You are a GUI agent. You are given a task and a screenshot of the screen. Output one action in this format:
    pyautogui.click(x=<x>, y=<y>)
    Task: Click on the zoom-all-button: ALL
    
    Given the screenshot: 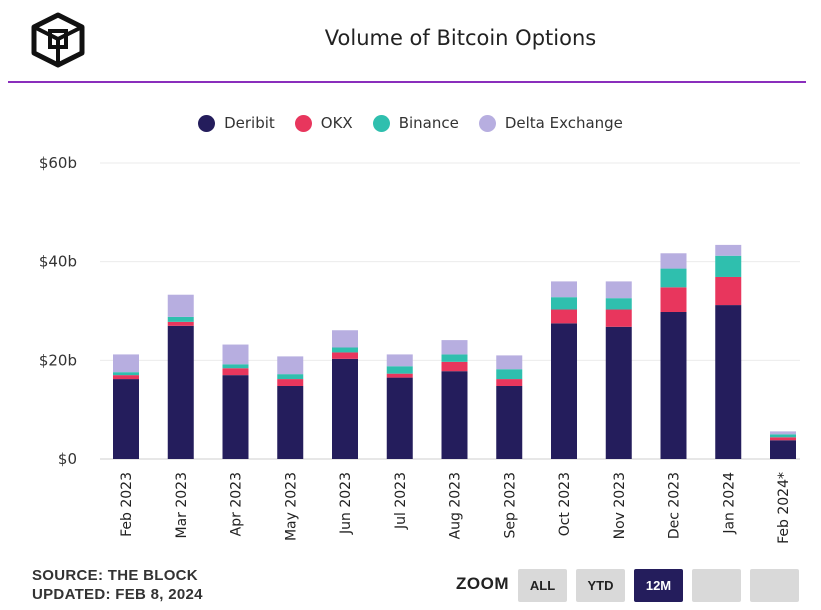 What is the action you would take?
    pyautogui.click(x=542, y=585)
    